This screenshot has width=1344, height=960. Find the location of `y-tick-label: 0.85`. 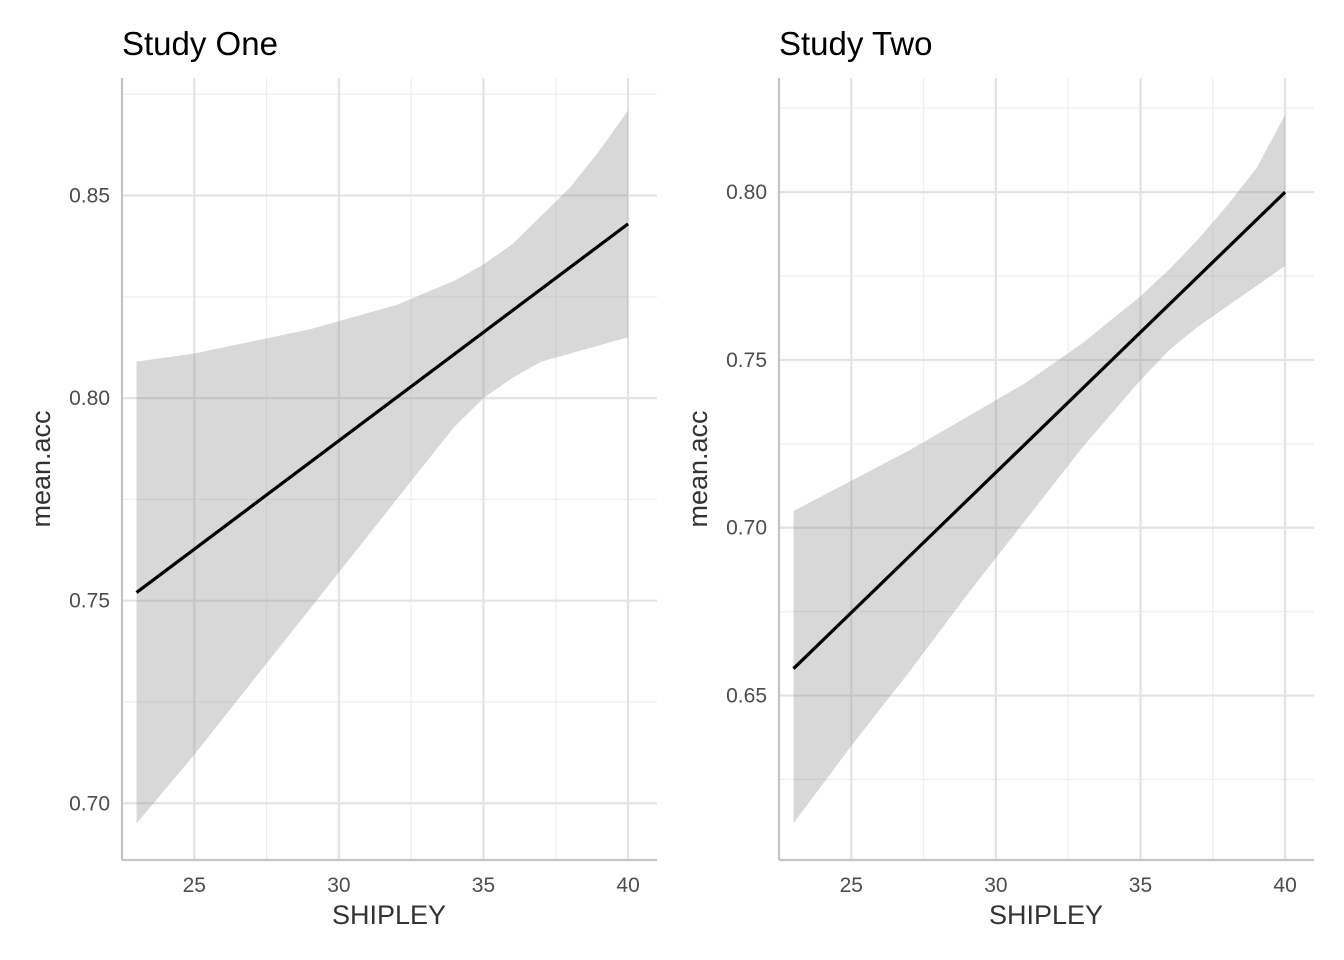

y-tick-label: 0.85 is located at coordinates (89, 196).